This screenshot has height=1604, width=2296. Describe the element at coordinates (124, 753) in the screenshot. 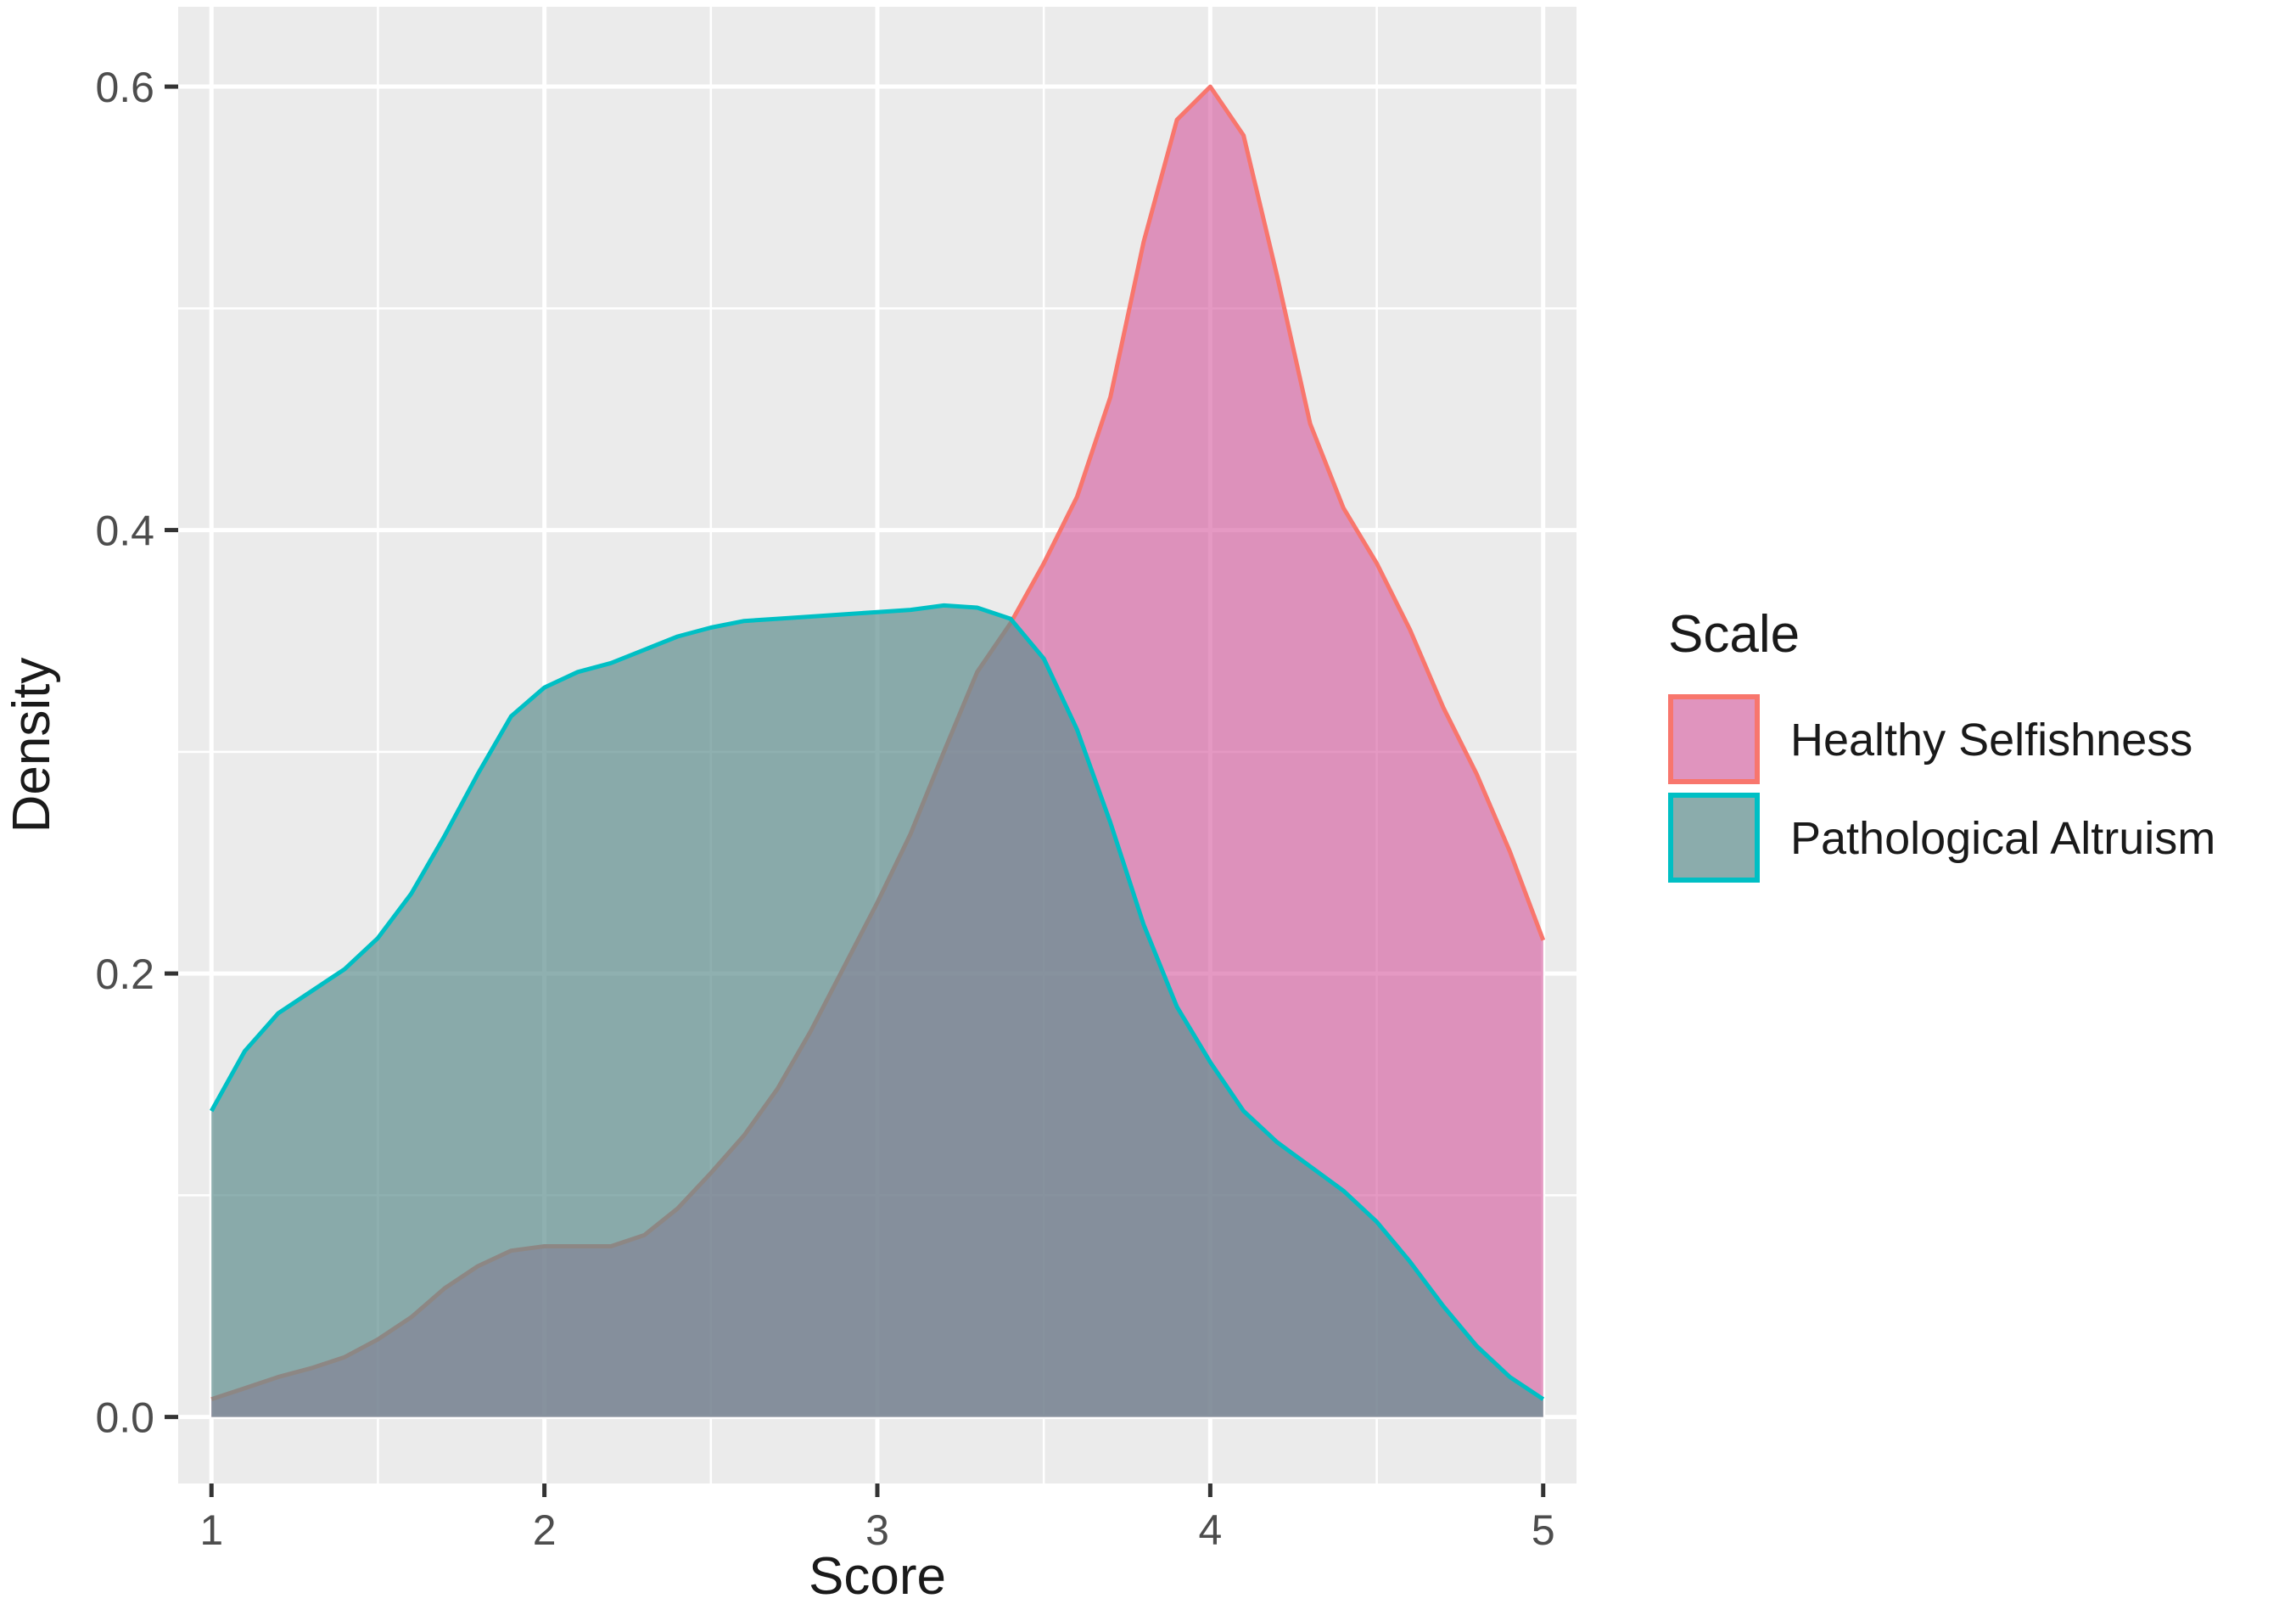

I see `y-tick-labels: 0.0 0.2 0.4 0.6` at that location.